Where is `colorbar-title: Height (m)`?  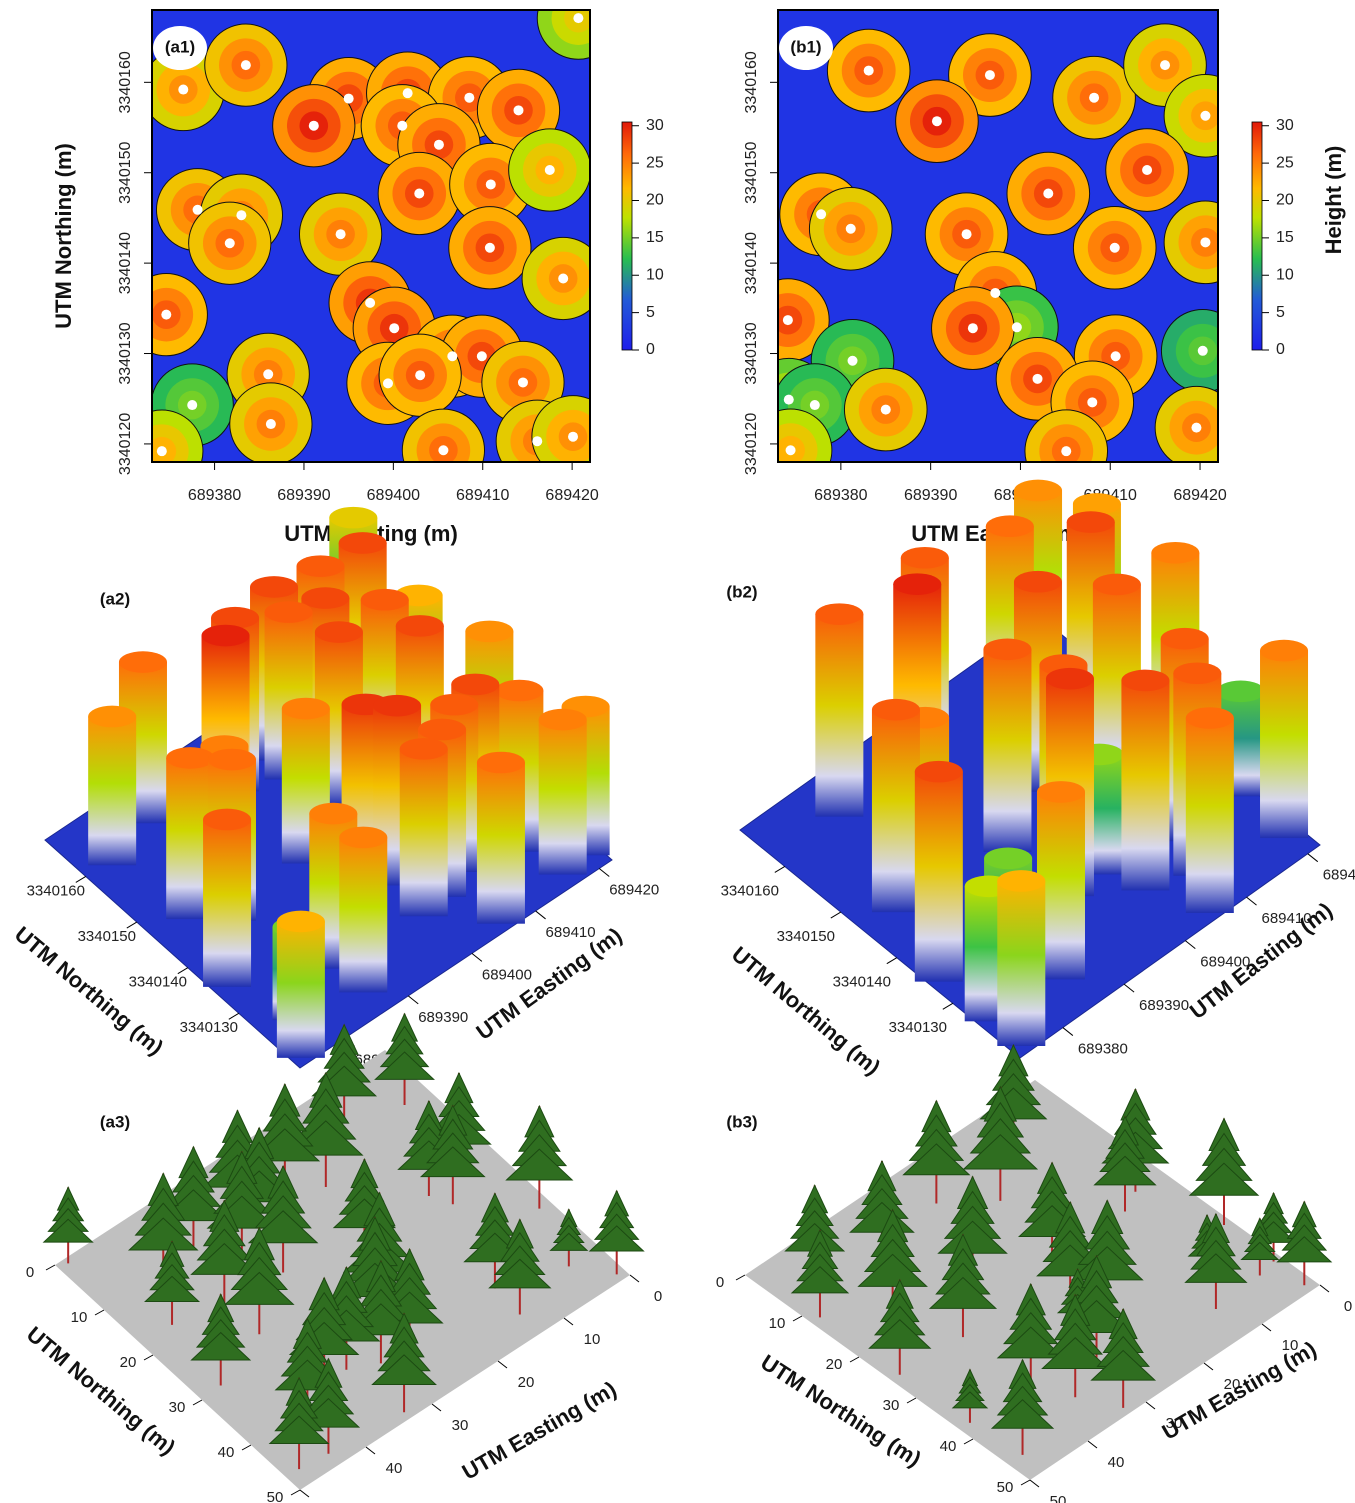
colorbar-title: Height (m) is located at coordinates (1333, 200).